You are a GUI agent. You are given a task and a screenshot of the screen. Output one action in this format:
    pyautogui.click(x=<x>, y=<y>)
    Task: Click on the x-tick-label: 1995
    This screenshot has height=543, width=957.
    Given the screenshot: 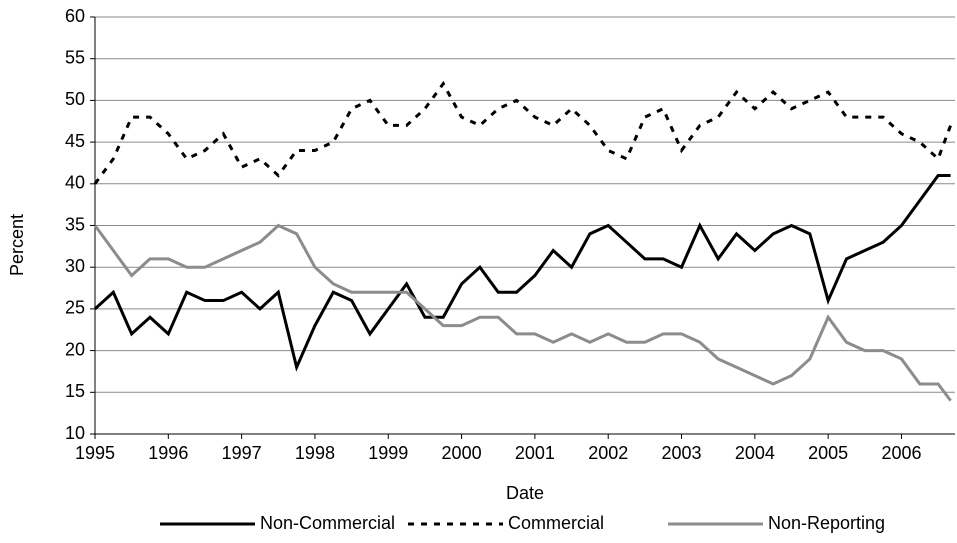 What is the action you would take?
    pyautogui.click(x=95, y=453)
    